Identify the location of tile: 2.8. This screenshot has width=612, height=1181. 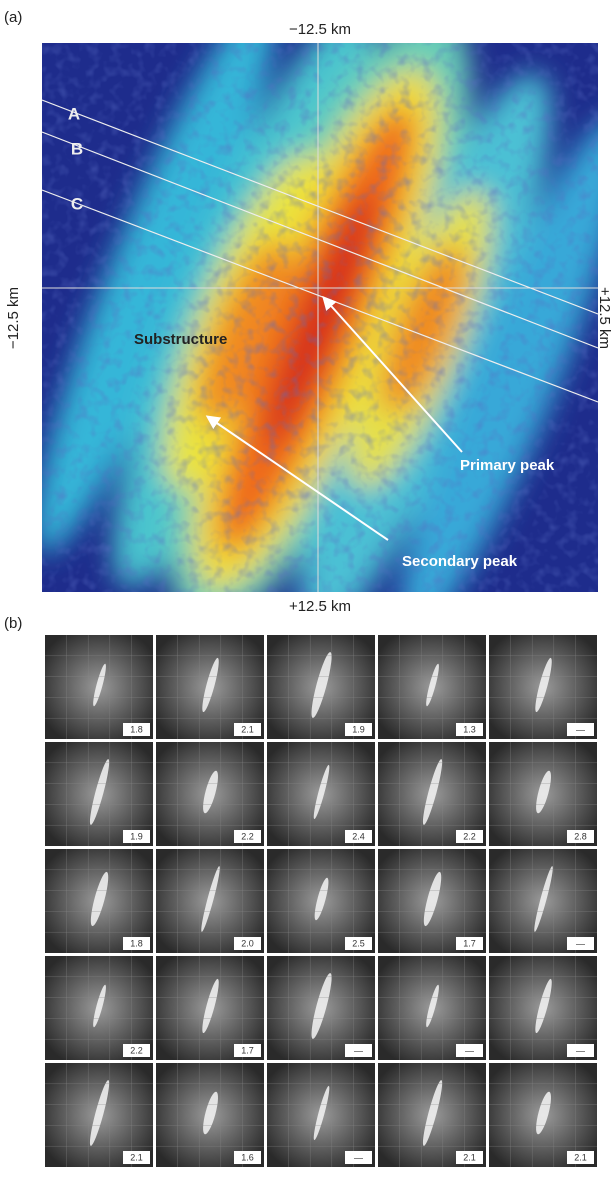
(543, 794).